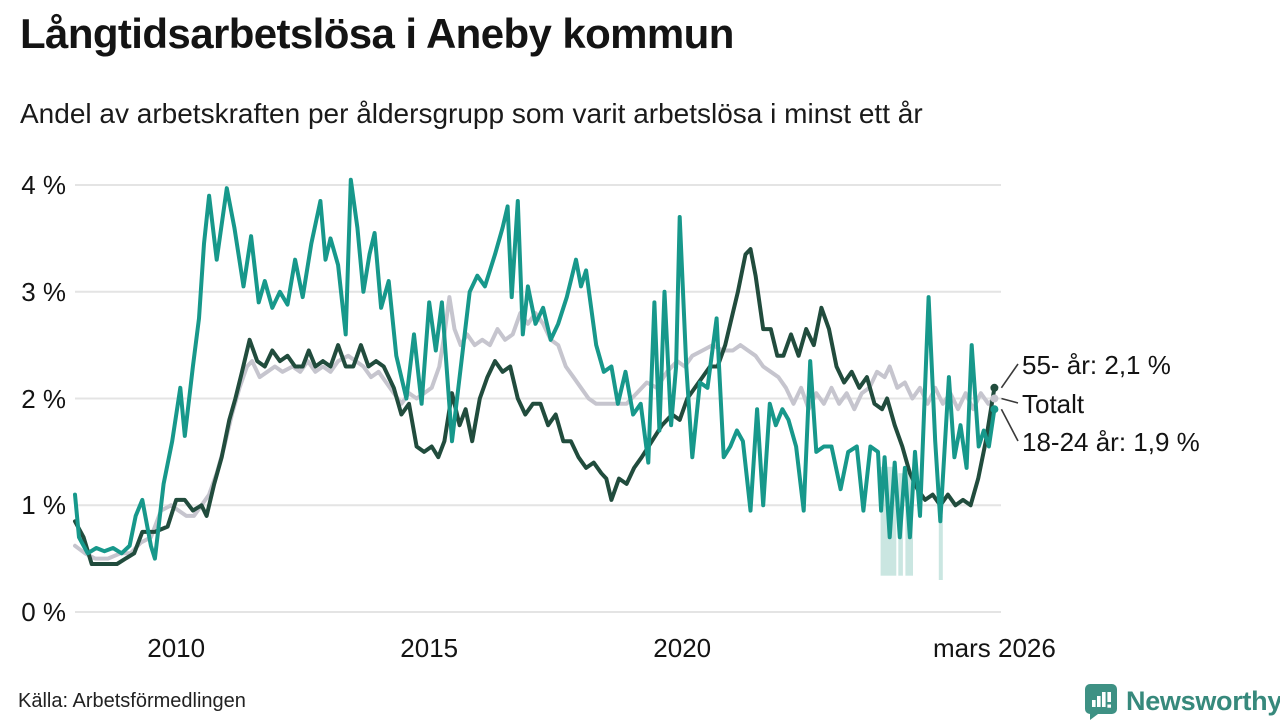 Image resolution: width=1280 pixels, height=720 pixels. I want to click on series-label-totalt: Totalt, so click(1053, 404).